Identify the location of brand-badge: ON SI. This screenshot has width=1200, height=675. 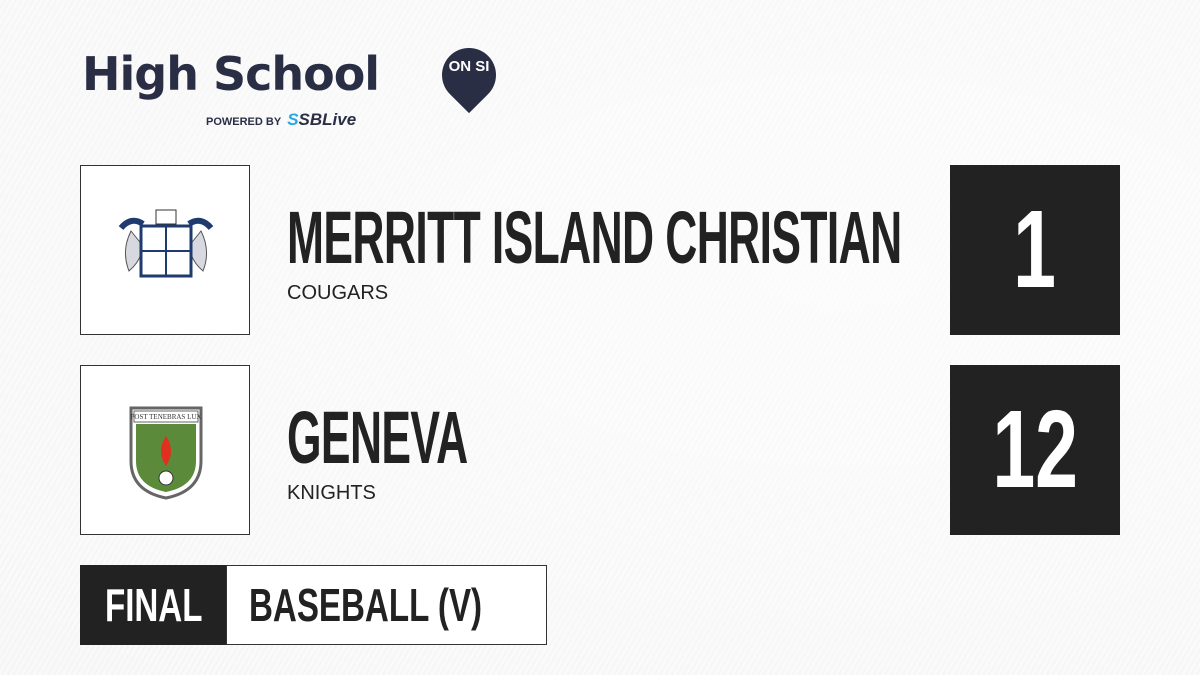
(469, 66).